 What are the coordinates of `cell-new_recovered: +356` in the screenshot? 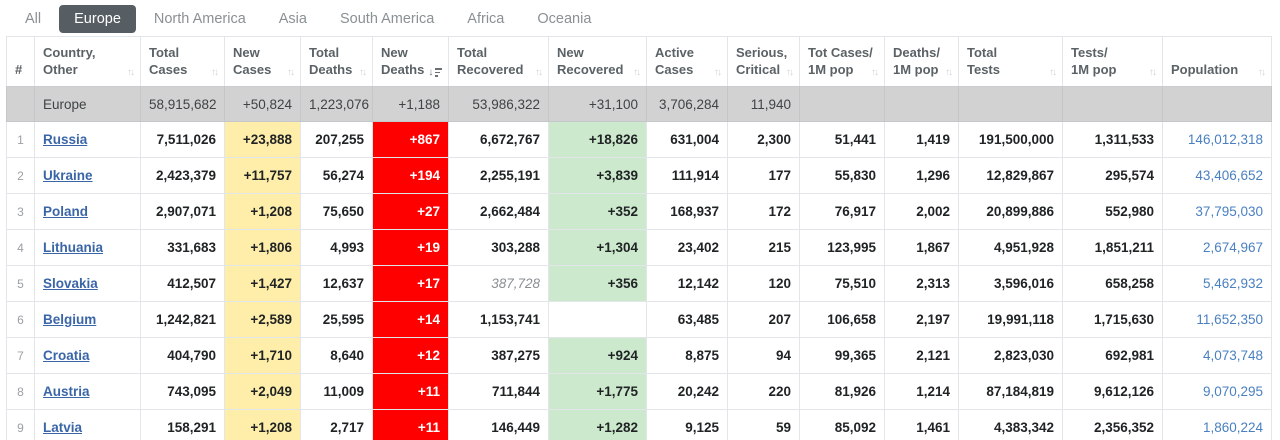 It's located at (597, 283).